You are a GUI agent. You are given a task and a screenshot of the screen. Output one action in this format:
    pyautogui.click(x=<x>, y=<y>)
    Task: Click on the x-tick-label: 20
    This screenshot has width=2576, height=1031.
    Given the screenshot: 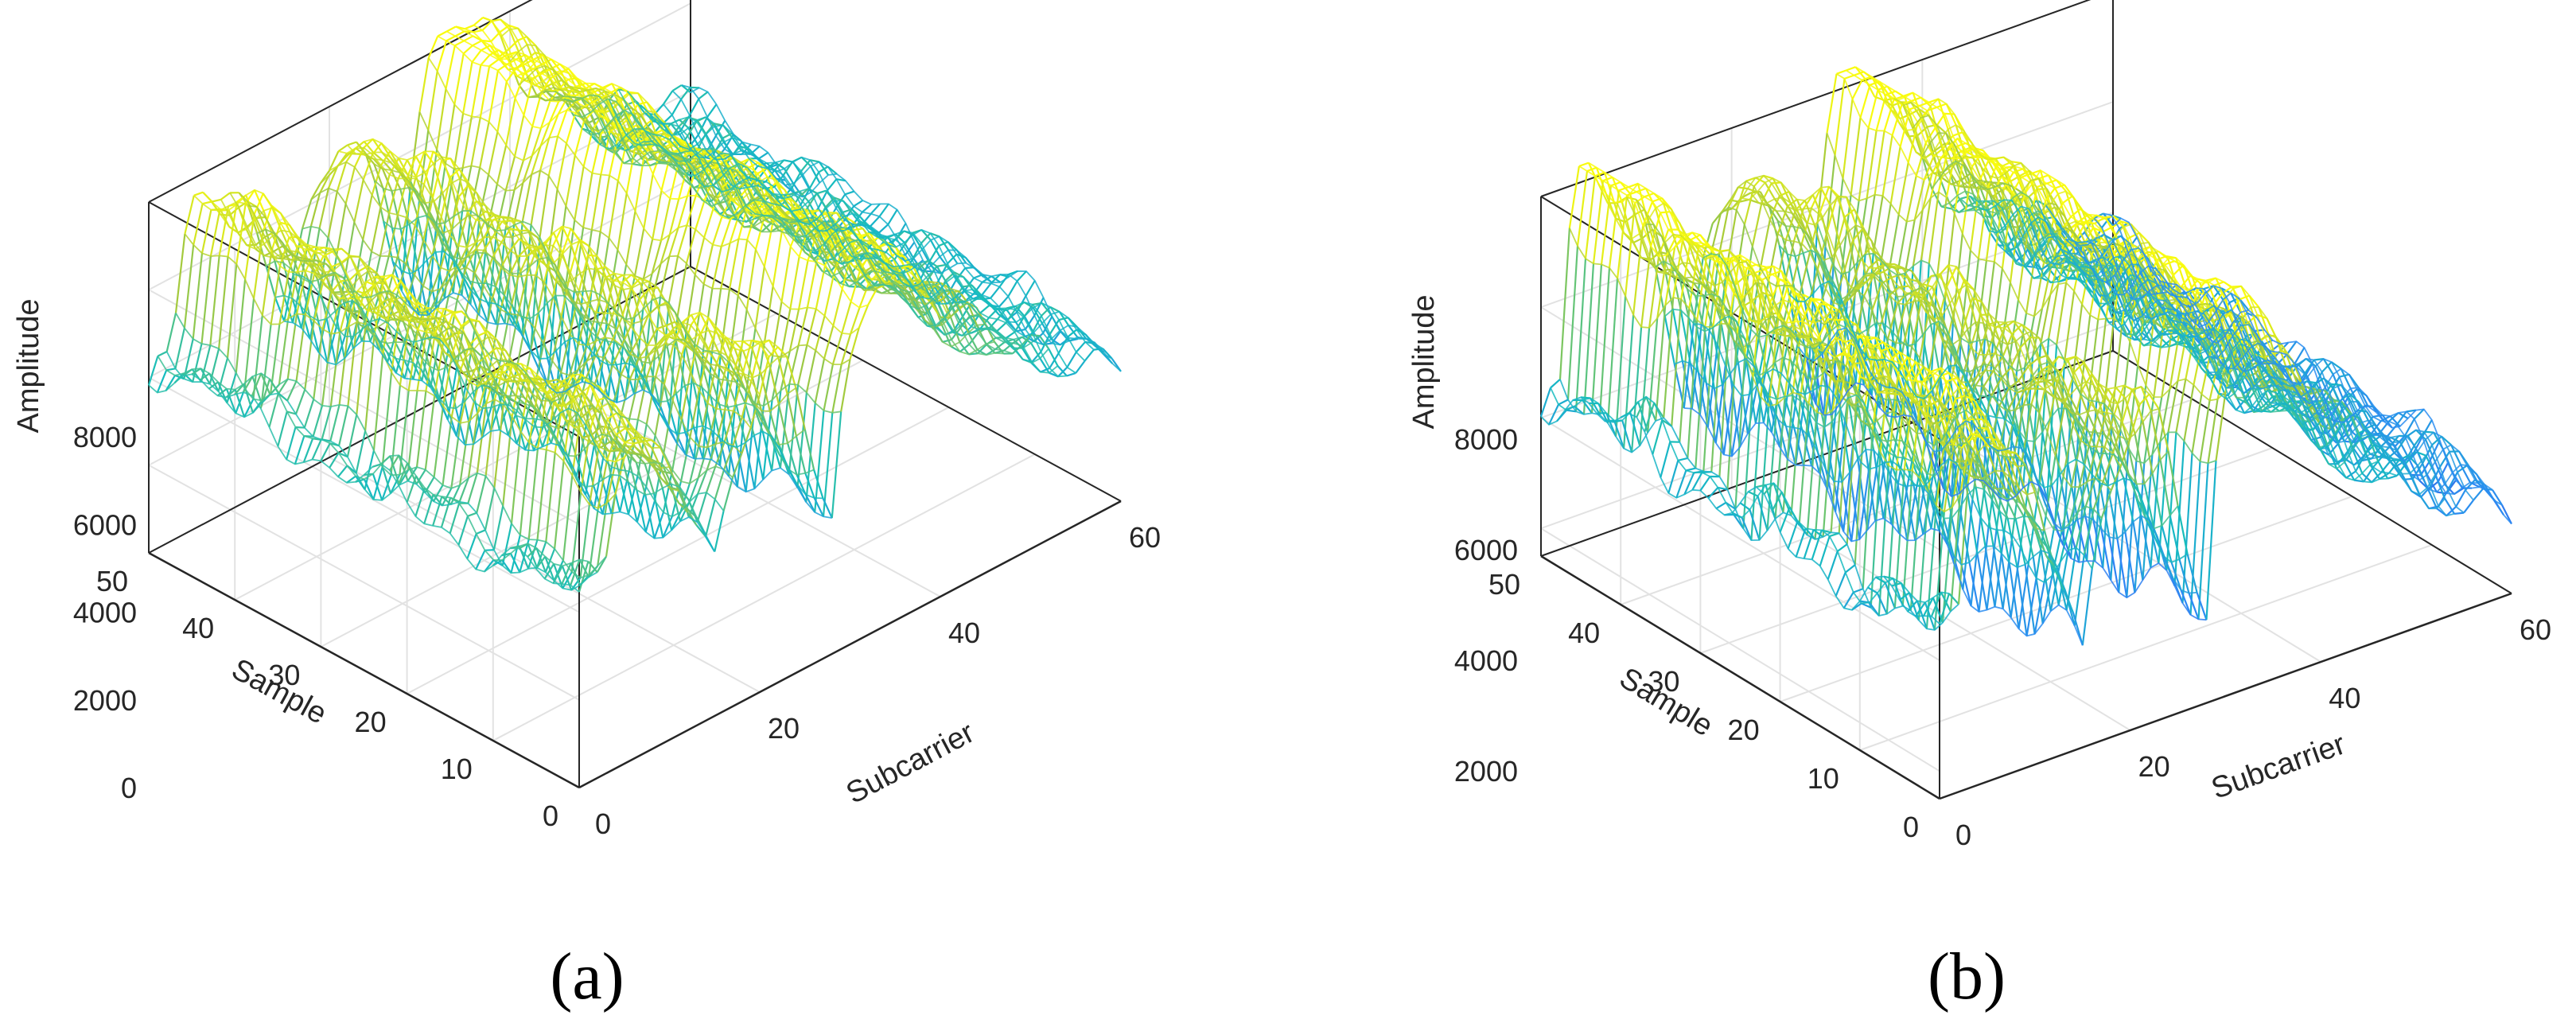 What is the action you would take?
    pyautogui.click(x=784, y=728)
    